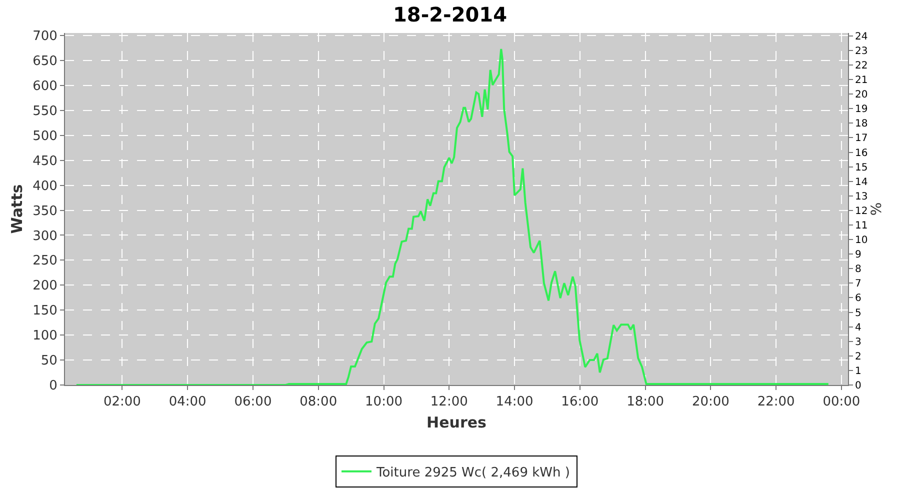  I want to click on chart-title: 18-2-2014, so click(450, 14).